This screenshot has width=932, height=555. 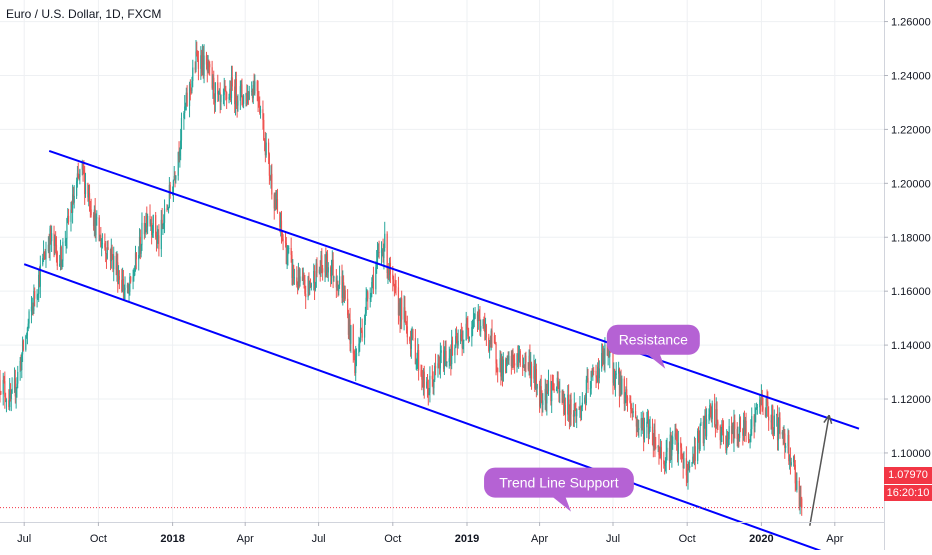 I want to click on callout-bubble, so click(x=559, y=482).